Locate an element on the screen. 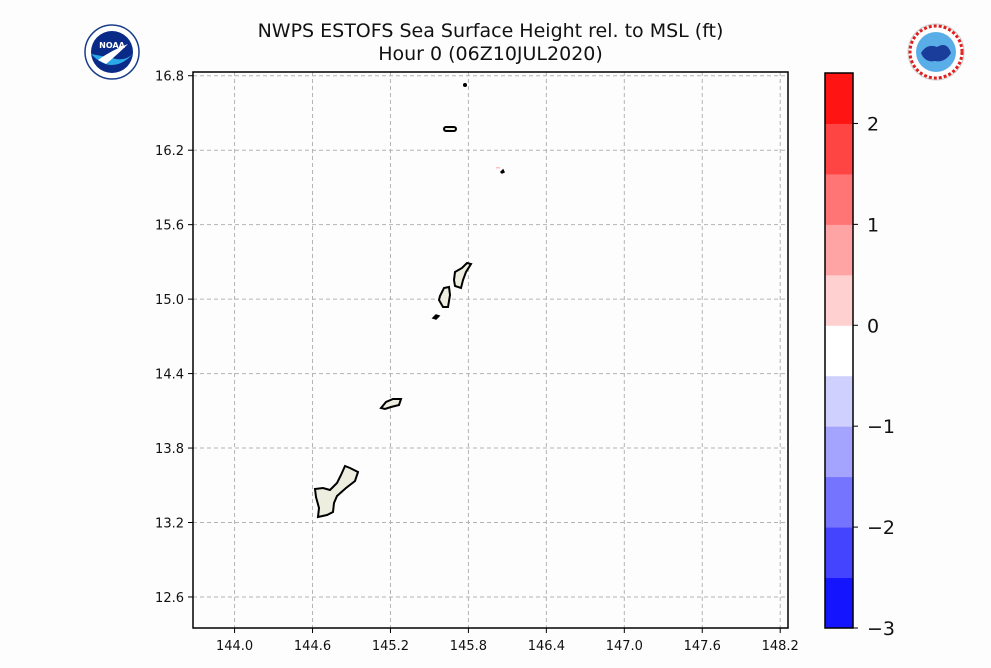 The width and height of the screenshot is (991, 668). x-tick-label: 145.8 is located at coordinates (468, 646).